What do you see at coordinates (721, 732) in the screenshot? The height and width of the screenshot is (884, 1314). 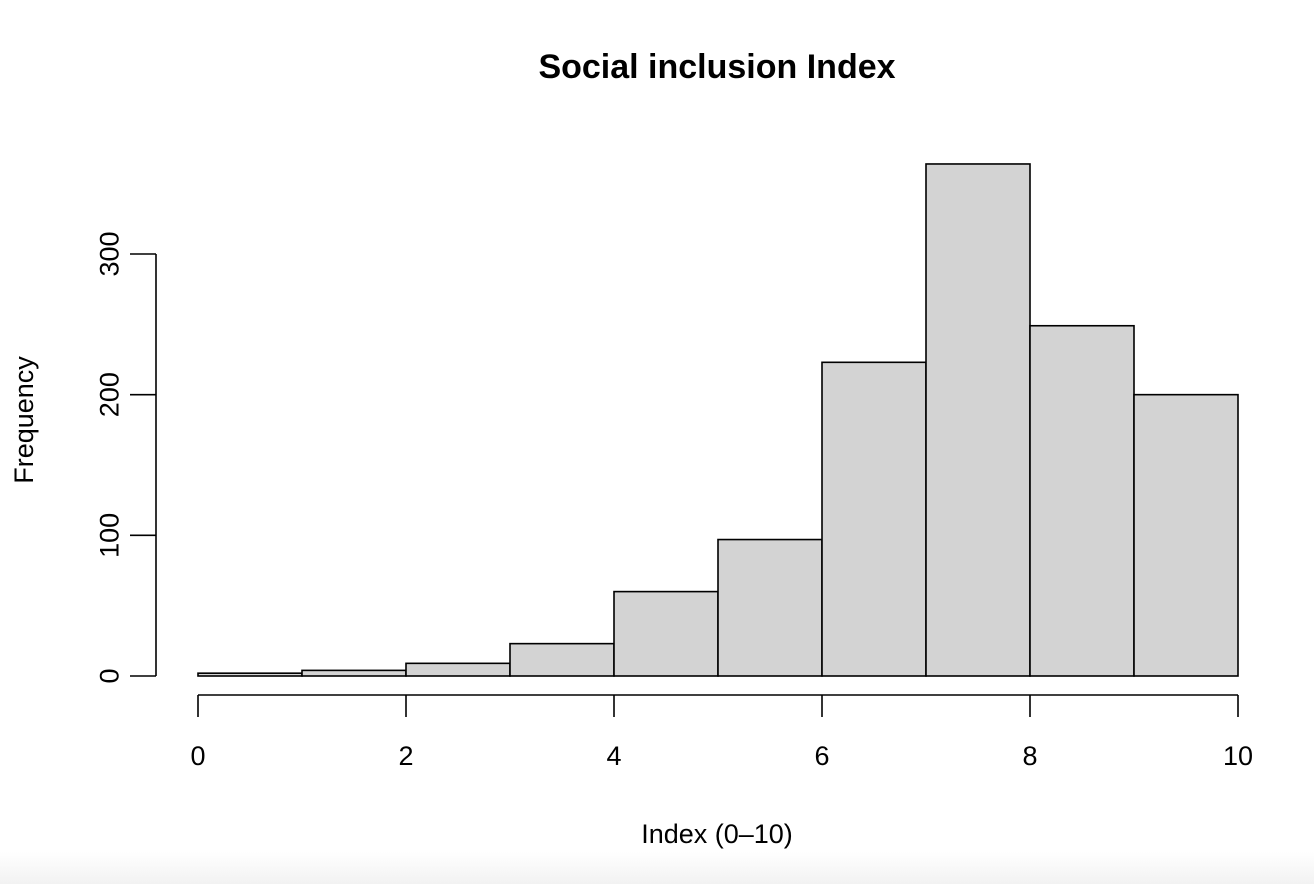 I see `x-axis: 0 2 4 6 8 10` at bounding box center [721, 732].